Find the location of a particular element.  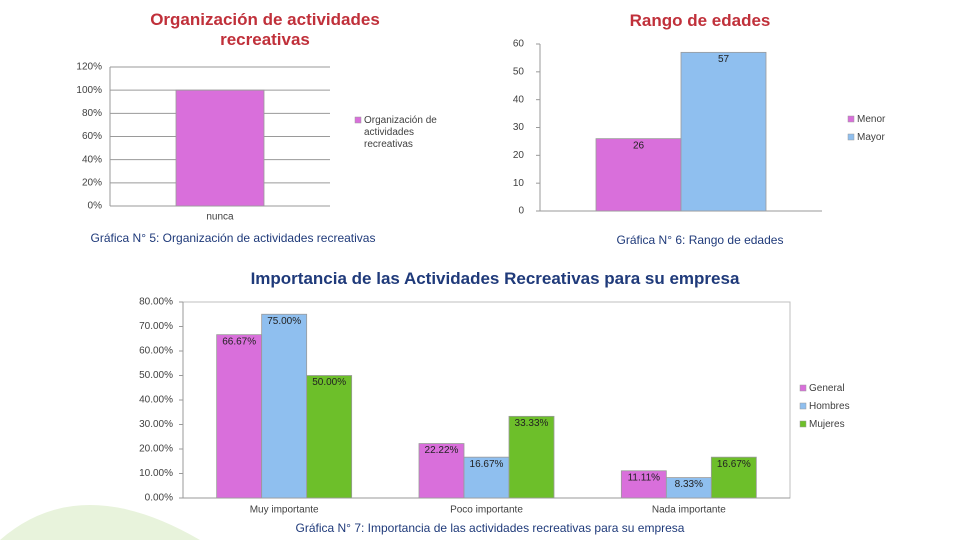

y-tick-label: 50 is located at coordinates (519, 71).